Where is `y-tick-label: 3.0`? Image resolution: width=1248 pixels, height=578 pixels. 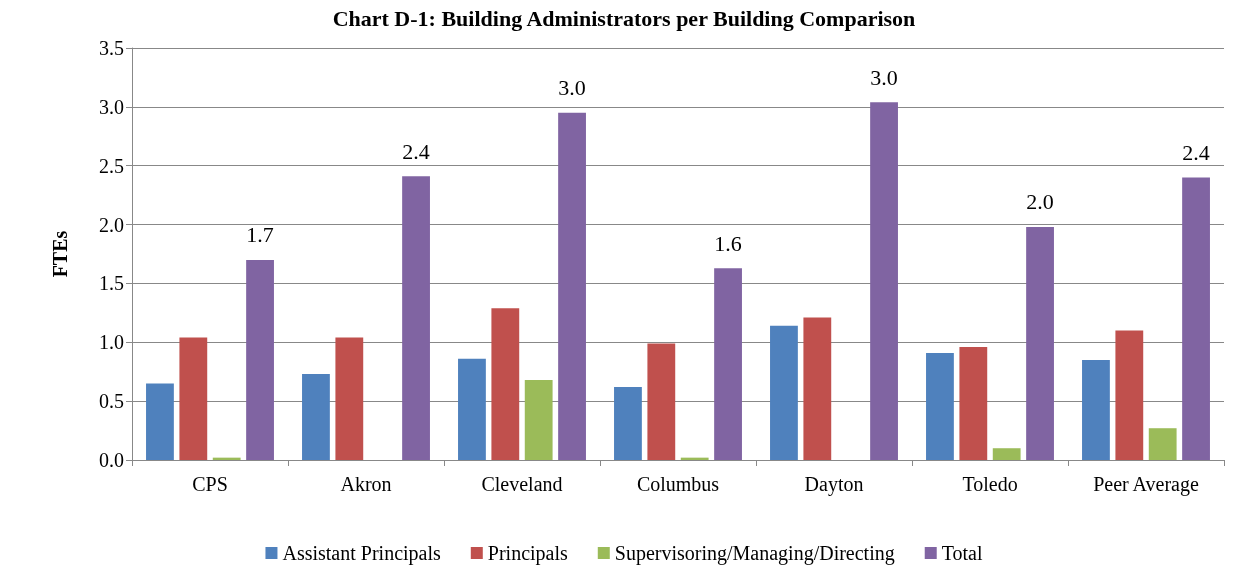 y-tick-label: 3.0 is located at coordinates (111, 106).